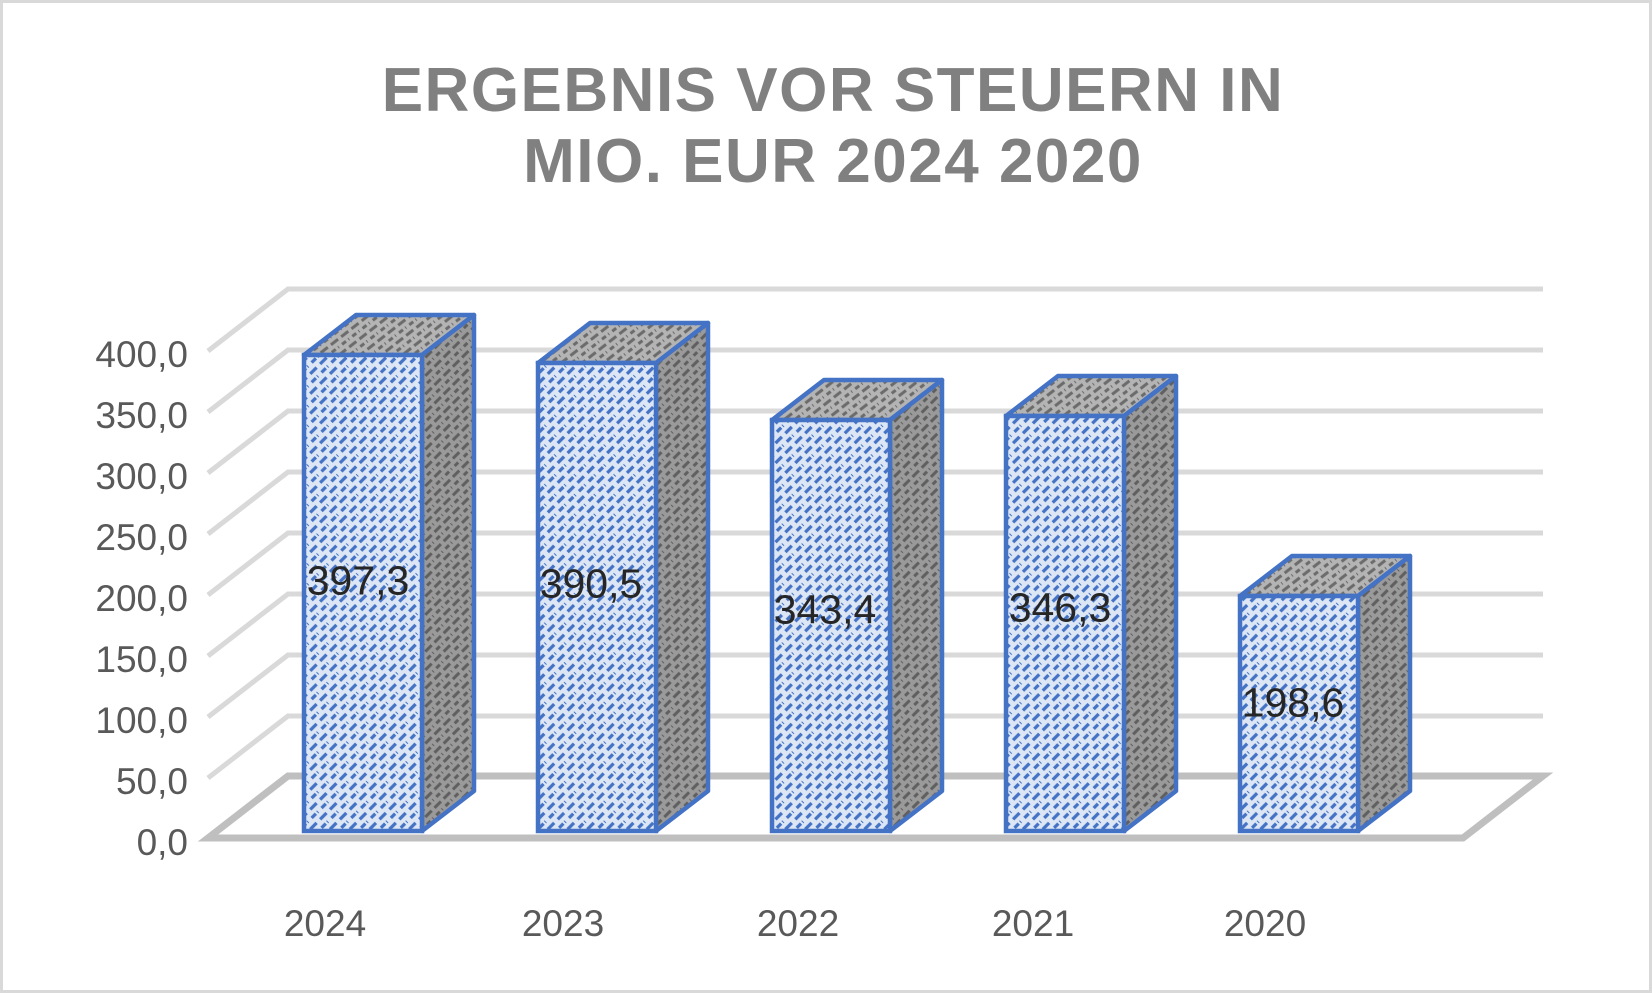 This screenshot has width=1652, height=993. What do you see at coordinates (1091, 603) in the screenshot?
I see `bar-2021` at bounding box center [1091, 603].